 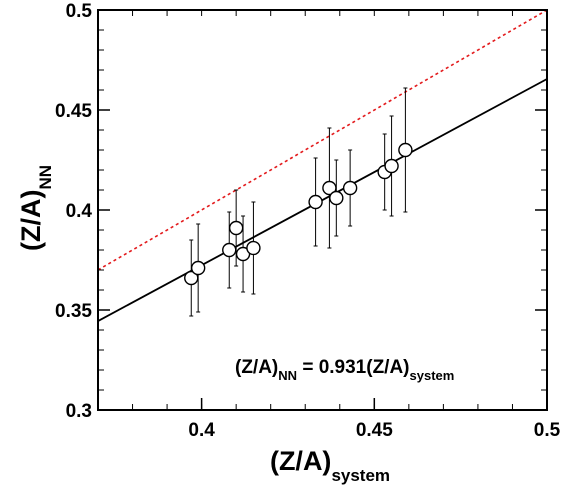 I want to click on fit-annotation-mid: = 0.931(Z/A), so click(x=353, y=367).